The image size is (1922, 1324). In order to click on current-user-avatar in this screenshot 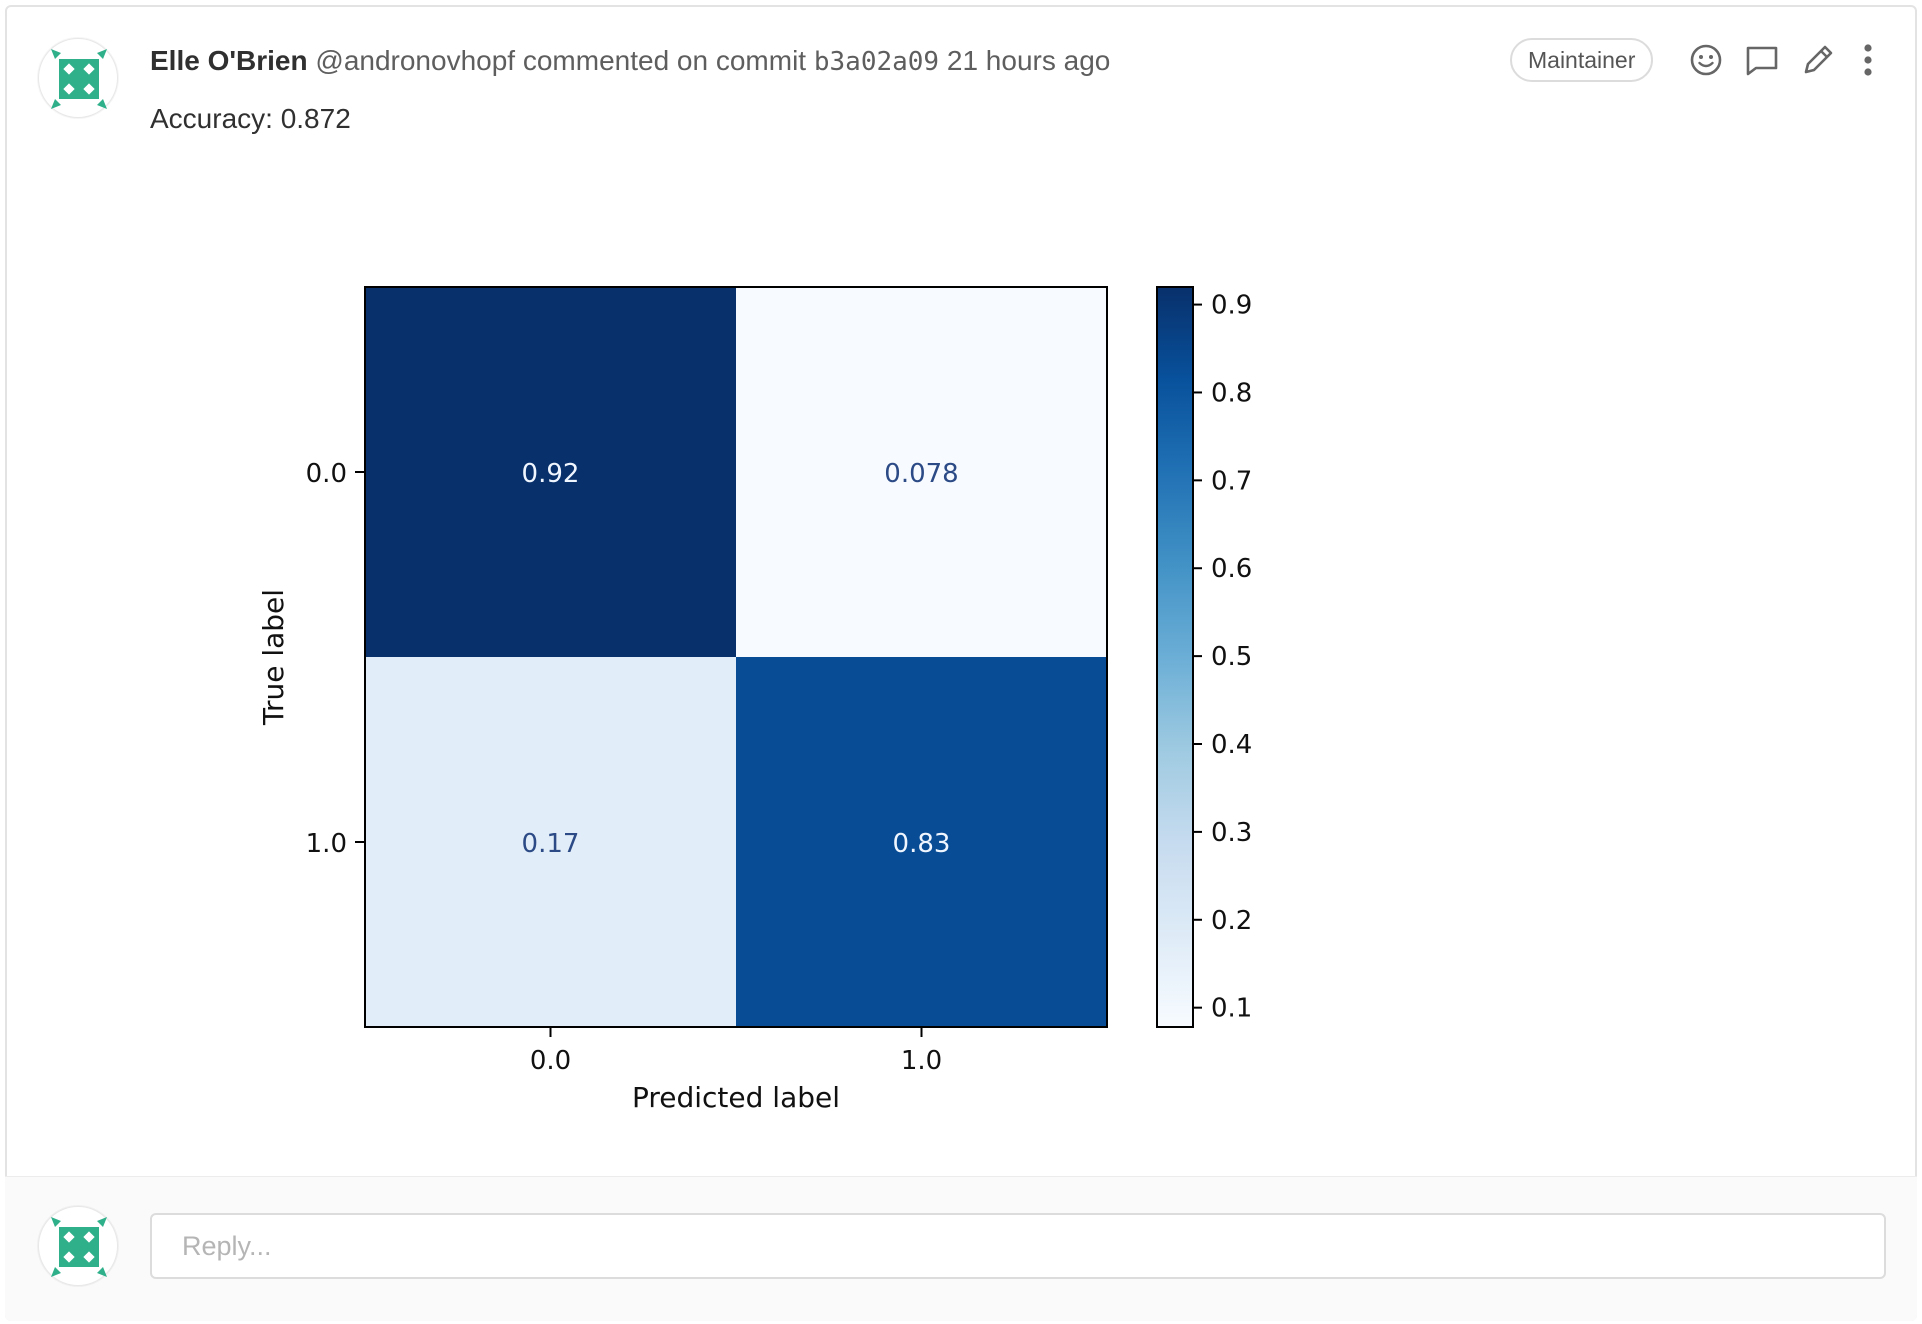, I will do `click(78, 1246)`.